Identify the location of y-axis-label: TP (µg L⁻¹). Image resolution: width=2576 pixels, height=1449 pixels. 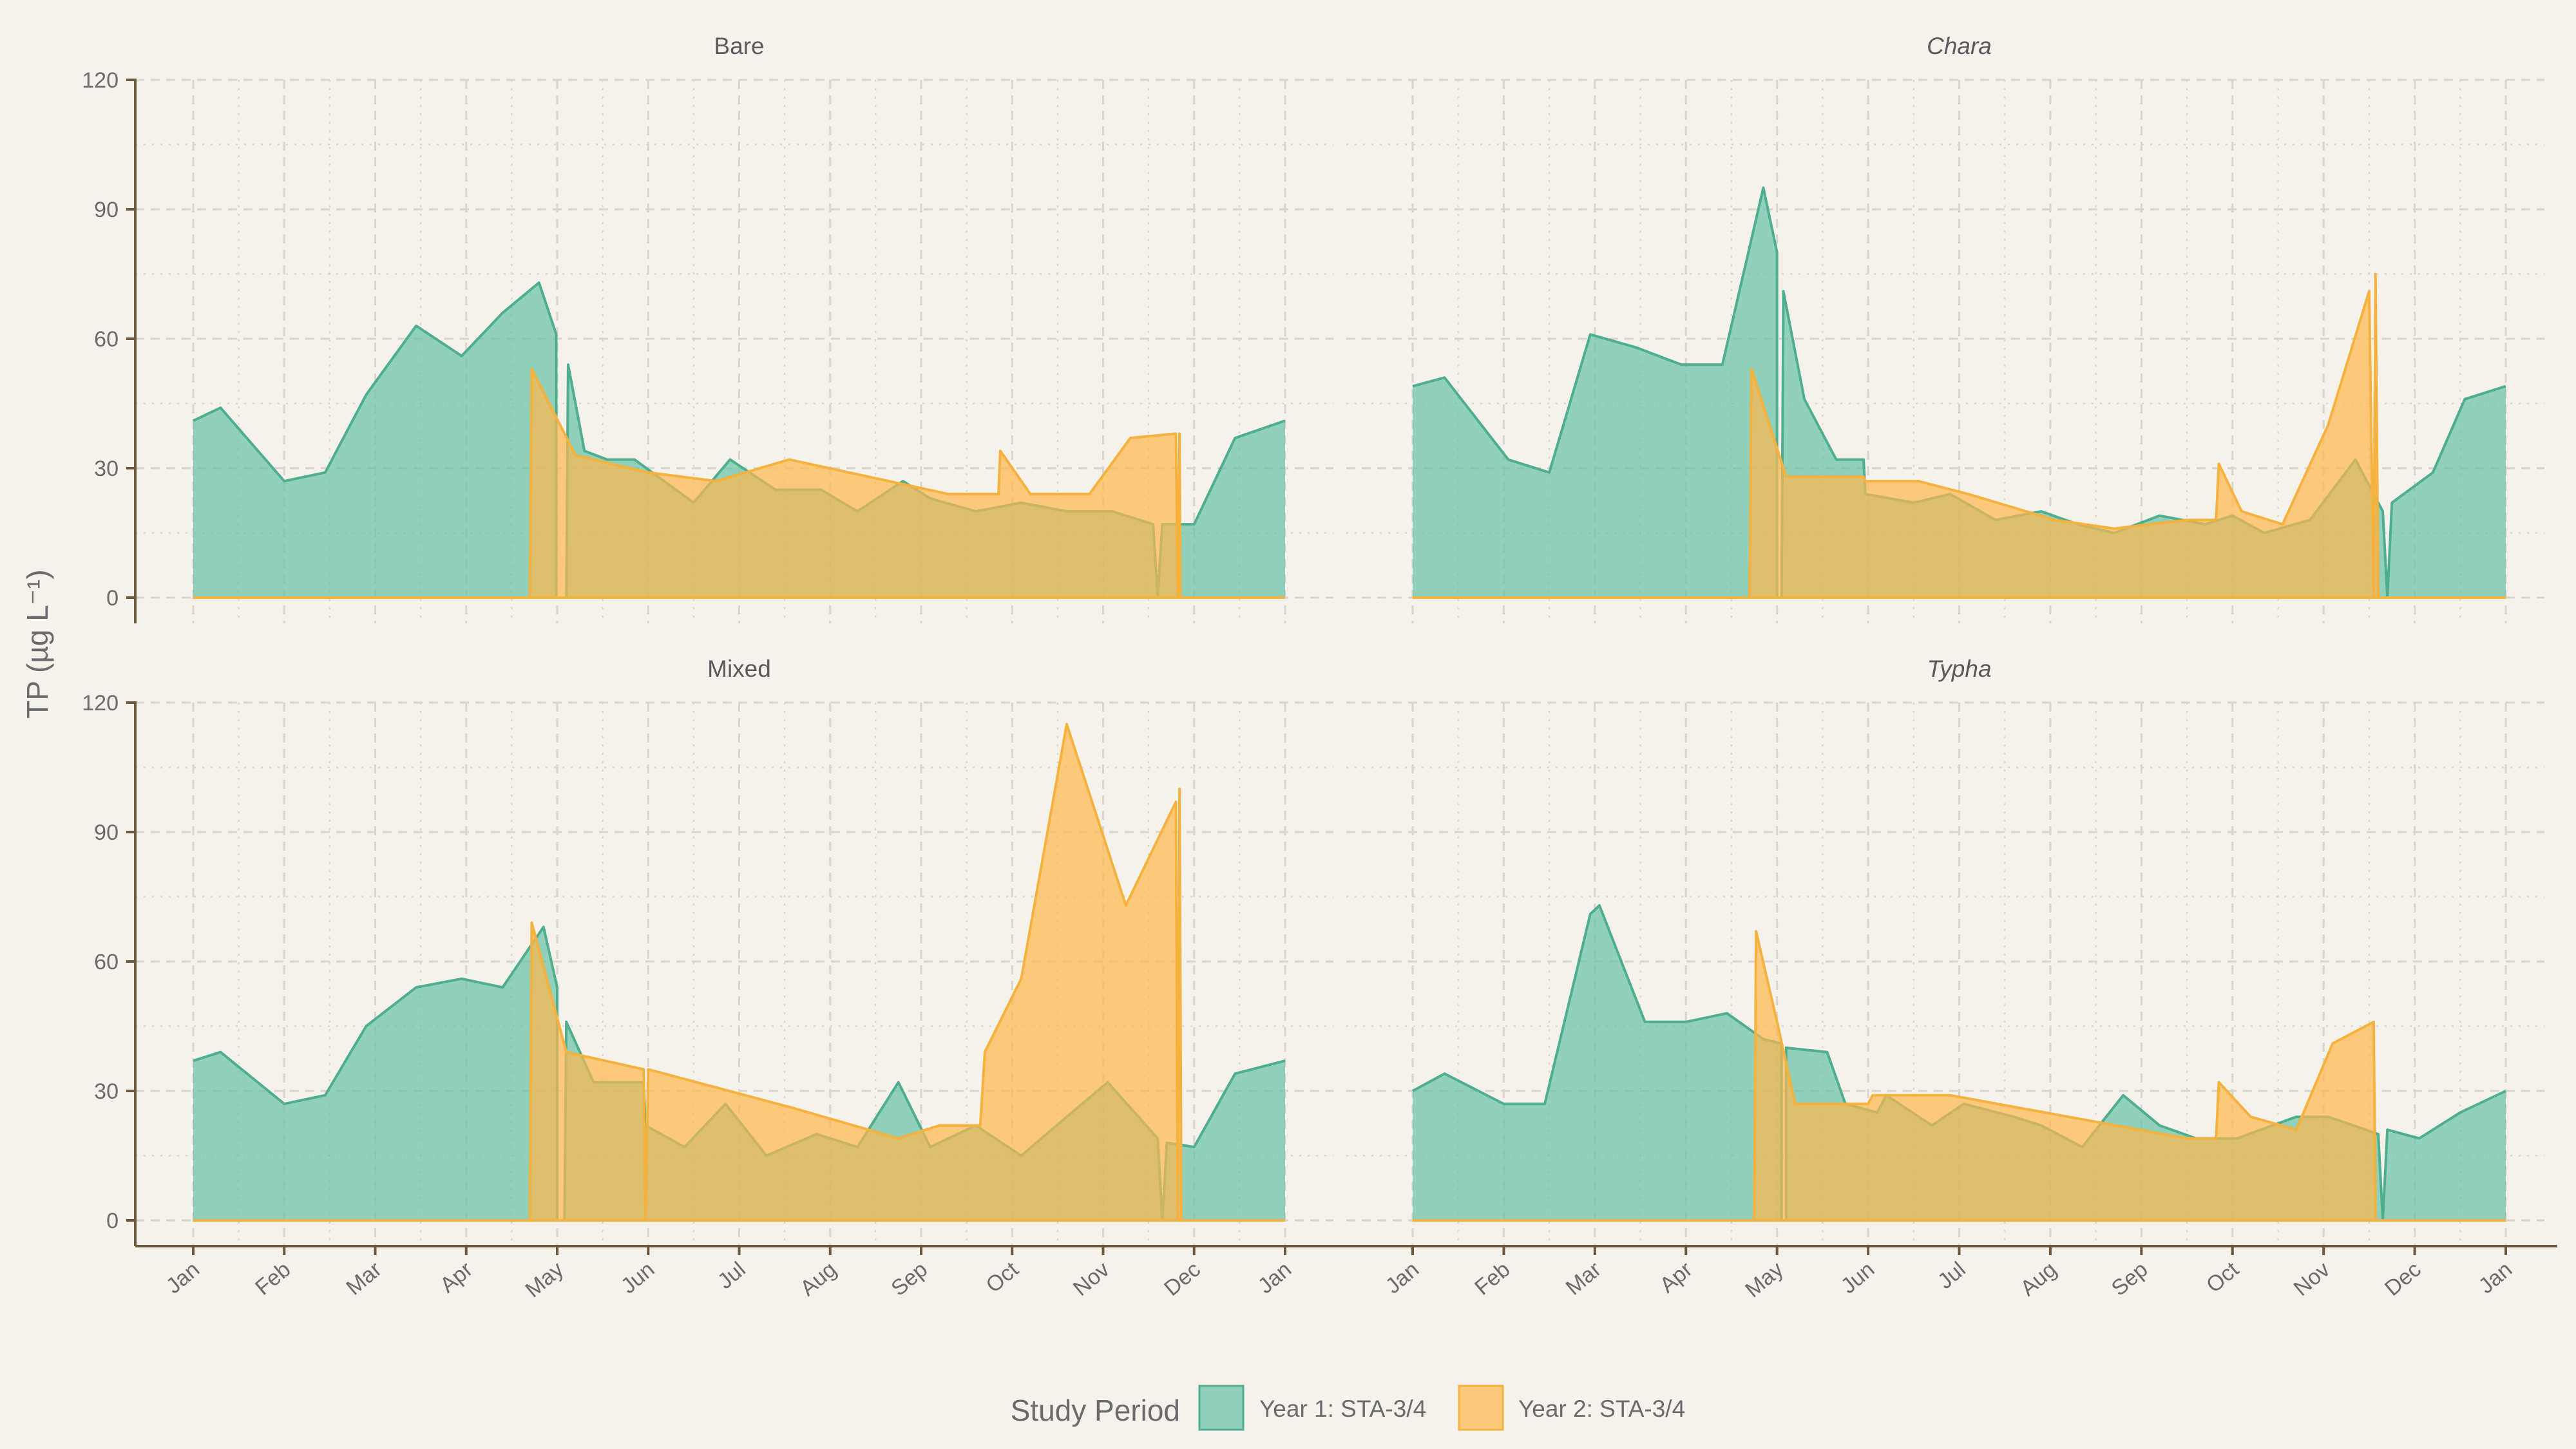
(37, 643).